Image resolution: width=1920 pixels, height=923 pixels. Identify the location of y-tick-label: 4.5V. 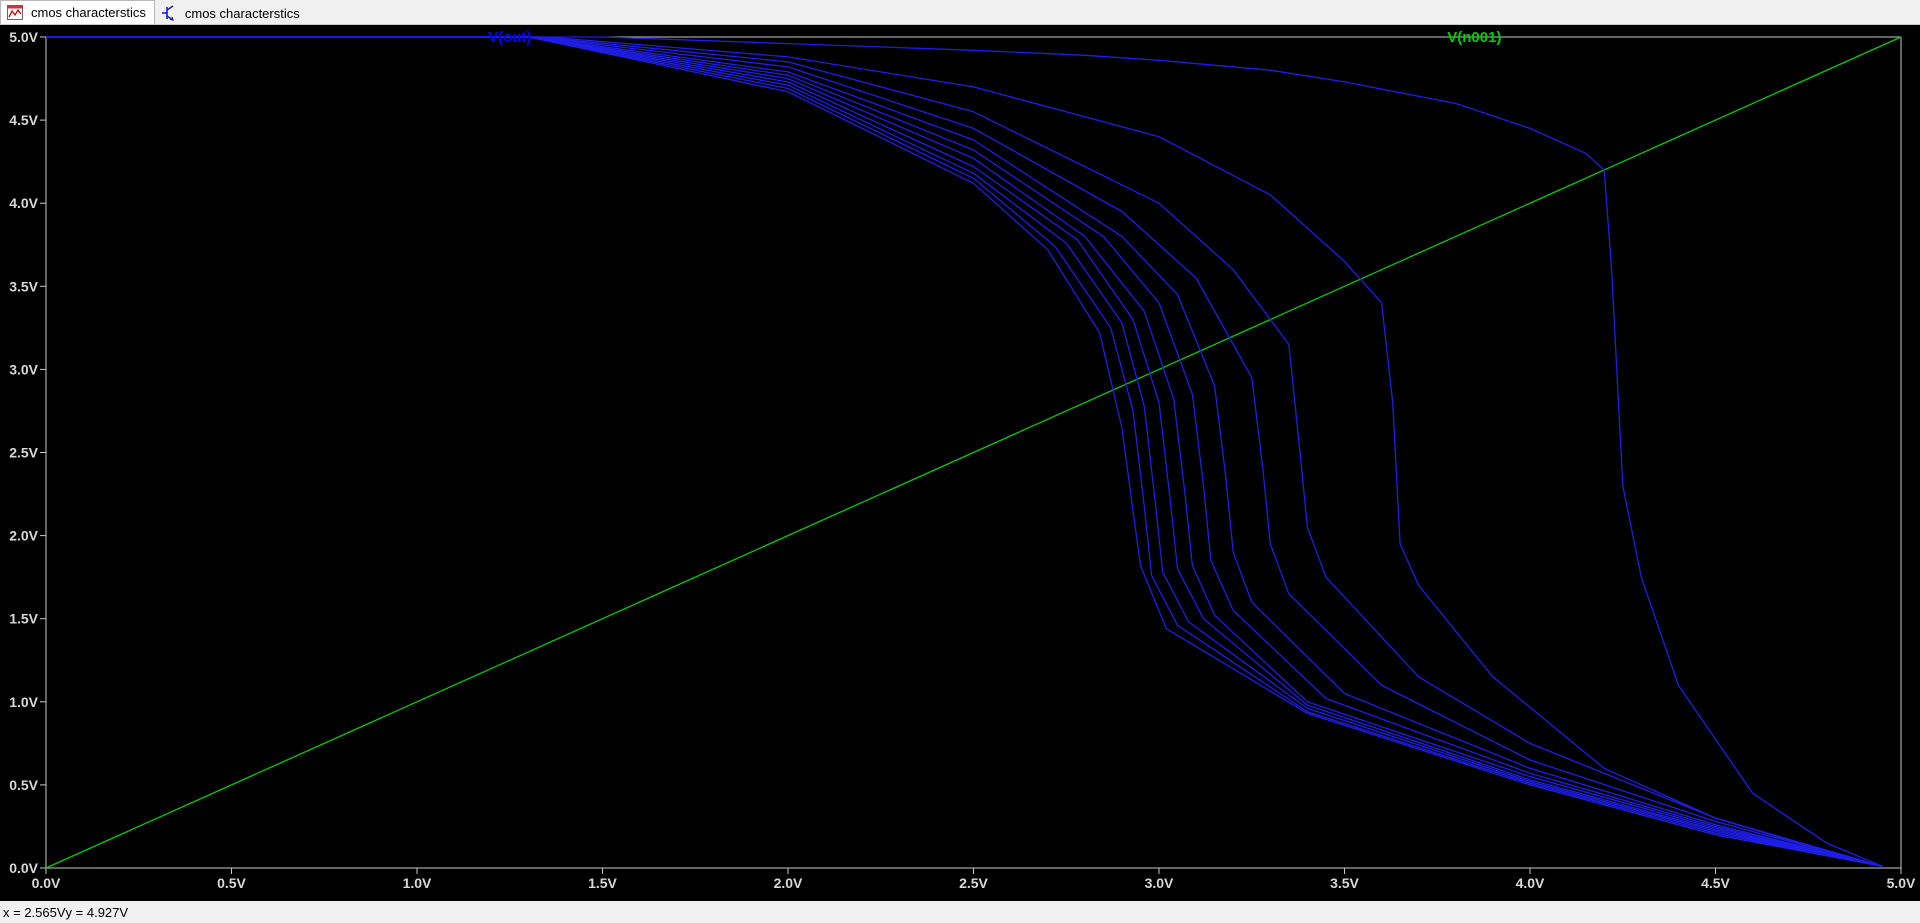
(23, 120).